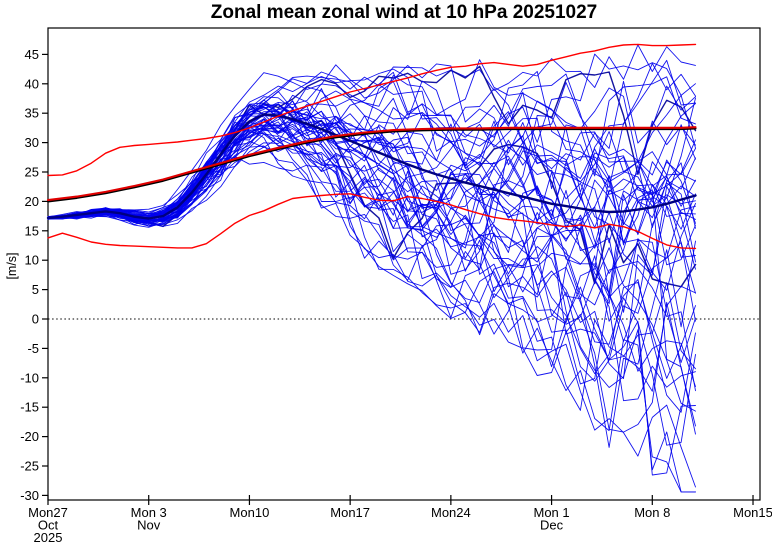 The image size is (772, 548). I want to click on climatology-mean-line, so click(371, 164).